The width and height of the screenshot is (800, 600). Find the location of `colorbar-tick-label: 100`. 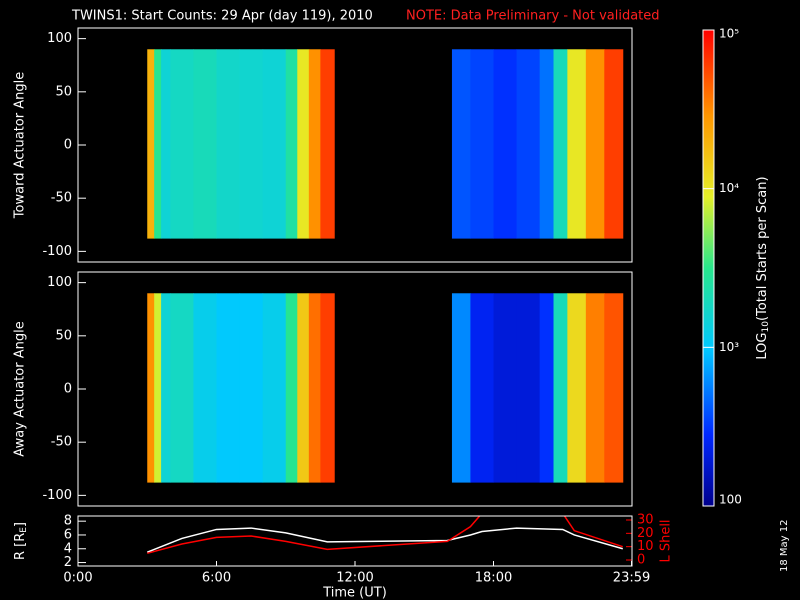

colorbar-tick-label: 100 is located at coordinates (730, 500).